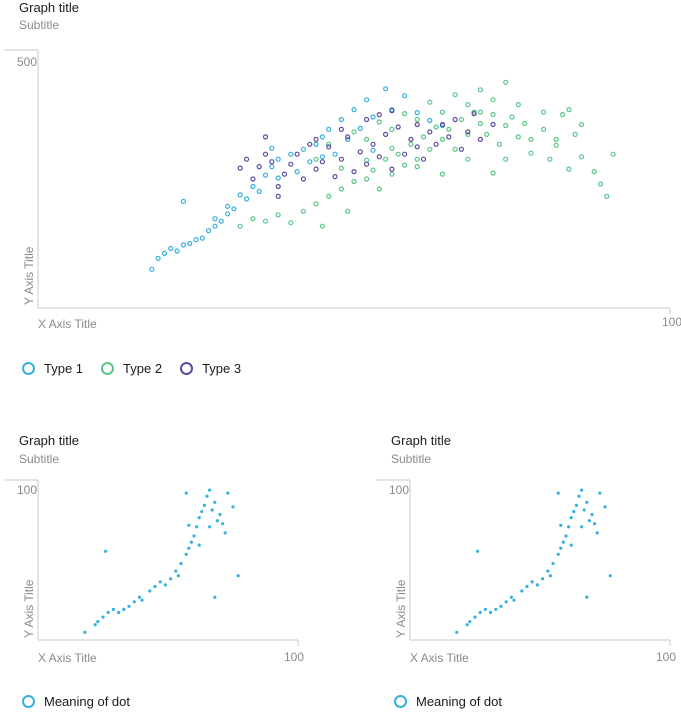  Describe the element at coordinates (67, 658) in the screenshot. I see `chart2-x-axis-title: X Axis Title` at that location.